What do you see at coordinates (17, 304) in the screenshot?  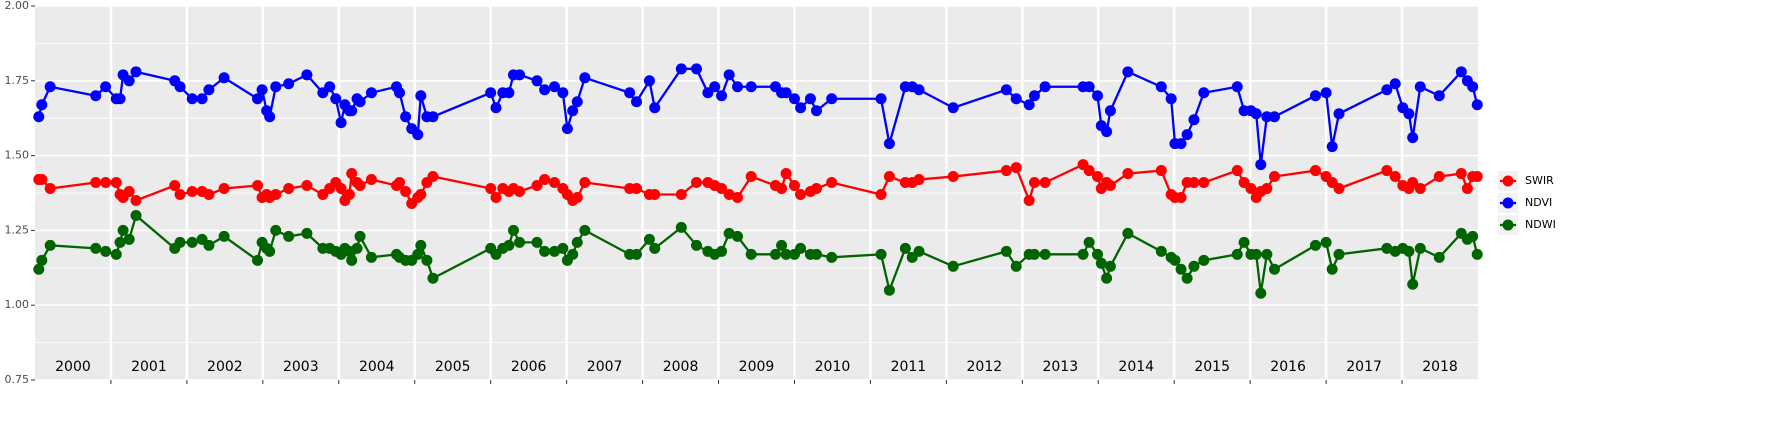 I see `y-tick-label: 1.00` at bounding box center [17, 304].